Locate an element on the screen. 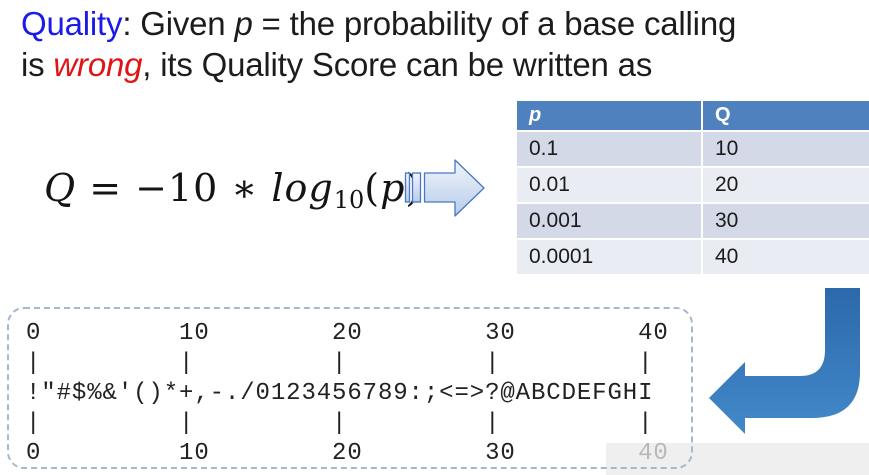 Image resolution: width=869 pixels, height=475 pixels. table-header-q: Q is located at coordinates (786, 115).